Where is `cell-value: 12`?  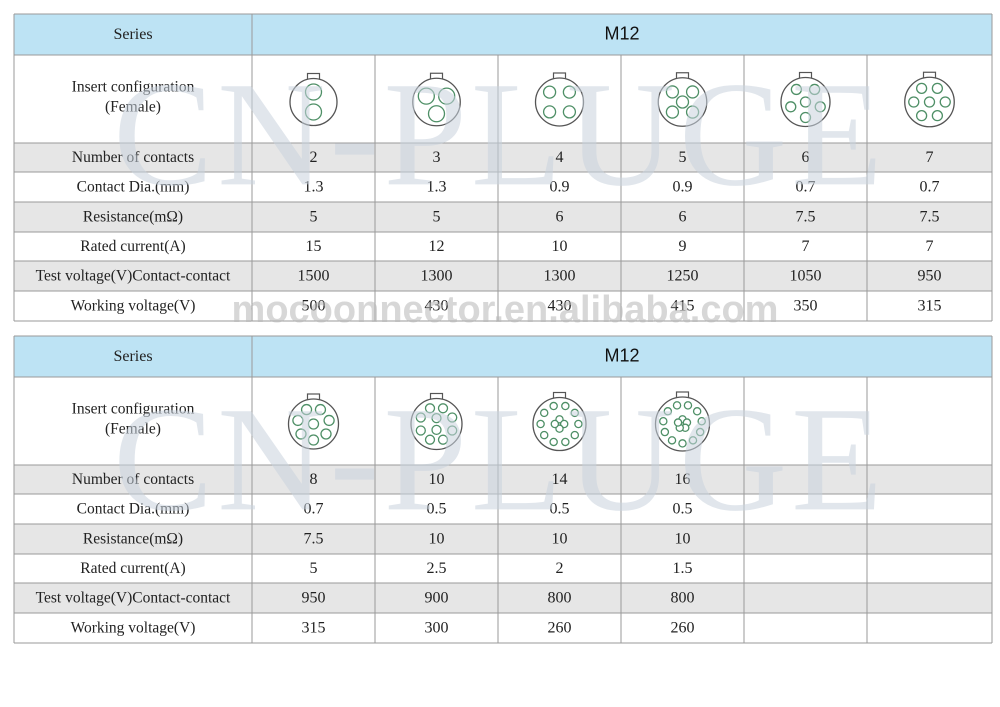 cell-value: 12 is located at coordinates (437, 246).